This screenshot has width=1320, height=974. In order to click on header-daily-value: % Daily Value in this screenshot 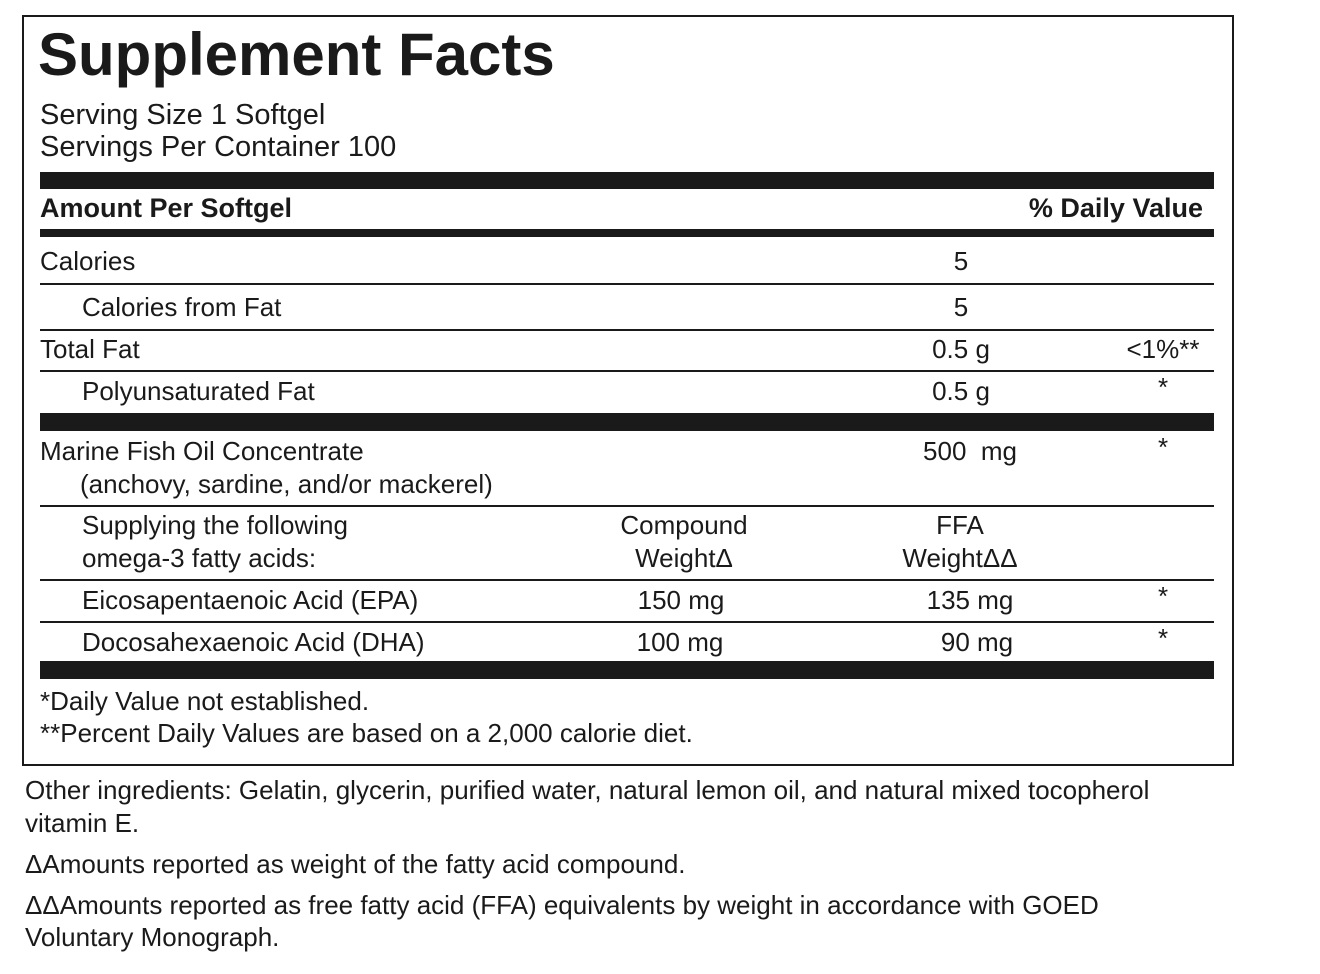, I will do `click(1115, 208)`.